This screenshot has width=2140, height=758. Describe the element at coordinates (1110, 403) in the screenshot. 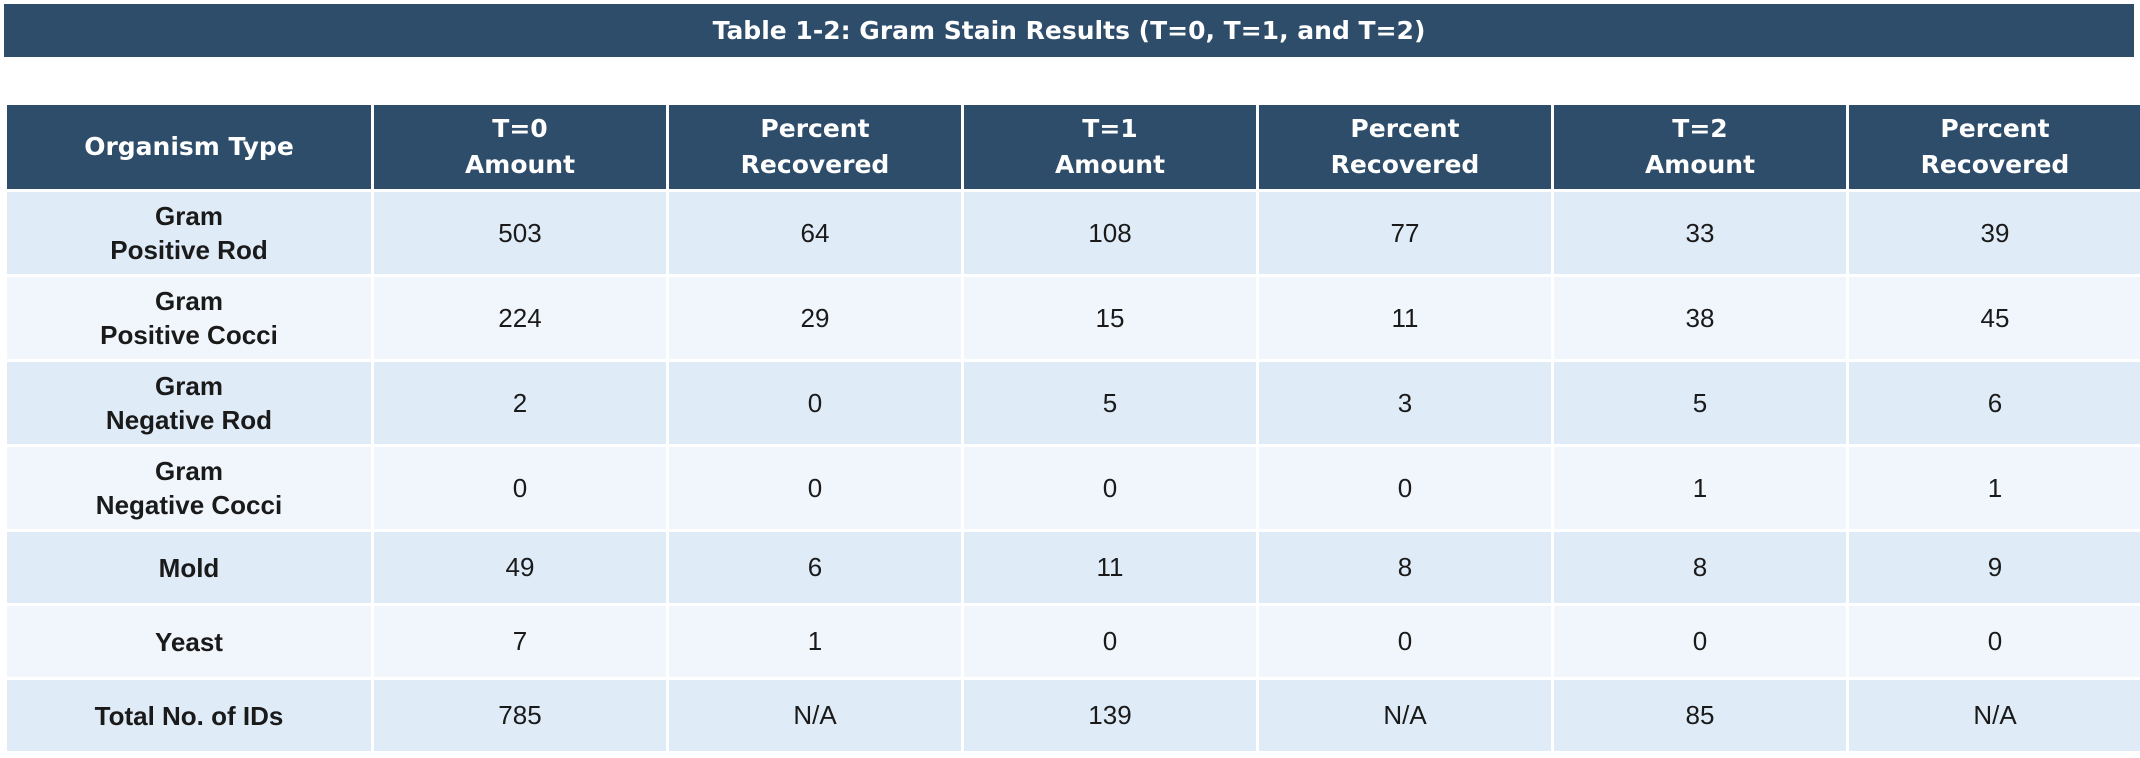

I see `t1-amount-cell: 5` at that location.